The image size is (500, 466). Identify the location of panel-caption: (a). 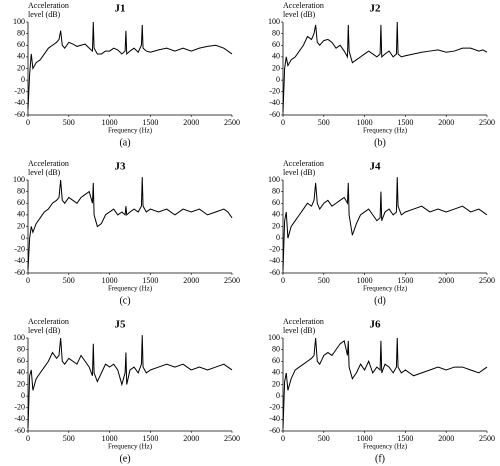
(124, 142).